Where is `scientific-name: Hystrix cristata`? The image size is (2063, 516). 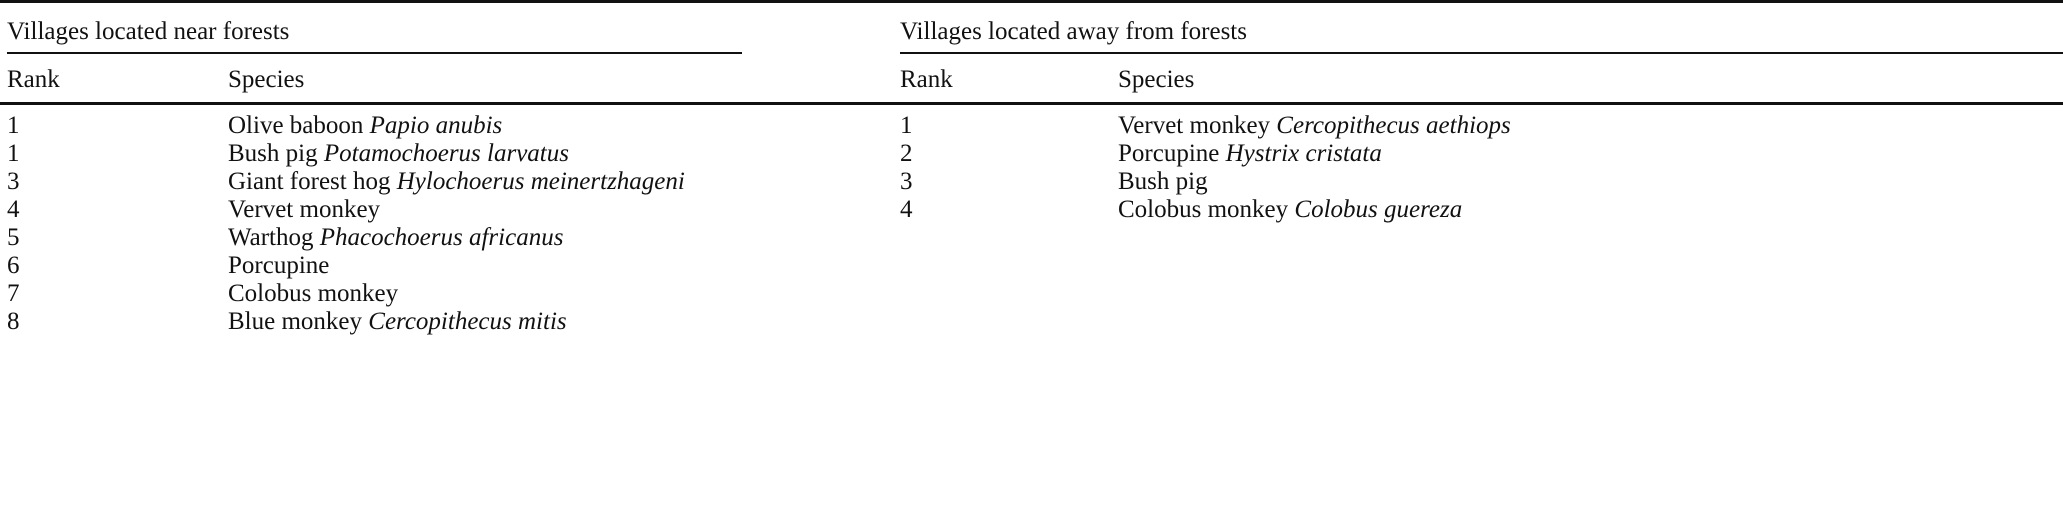 scientific-name: Hystrix cristata is located at coordinates (1303, 153).